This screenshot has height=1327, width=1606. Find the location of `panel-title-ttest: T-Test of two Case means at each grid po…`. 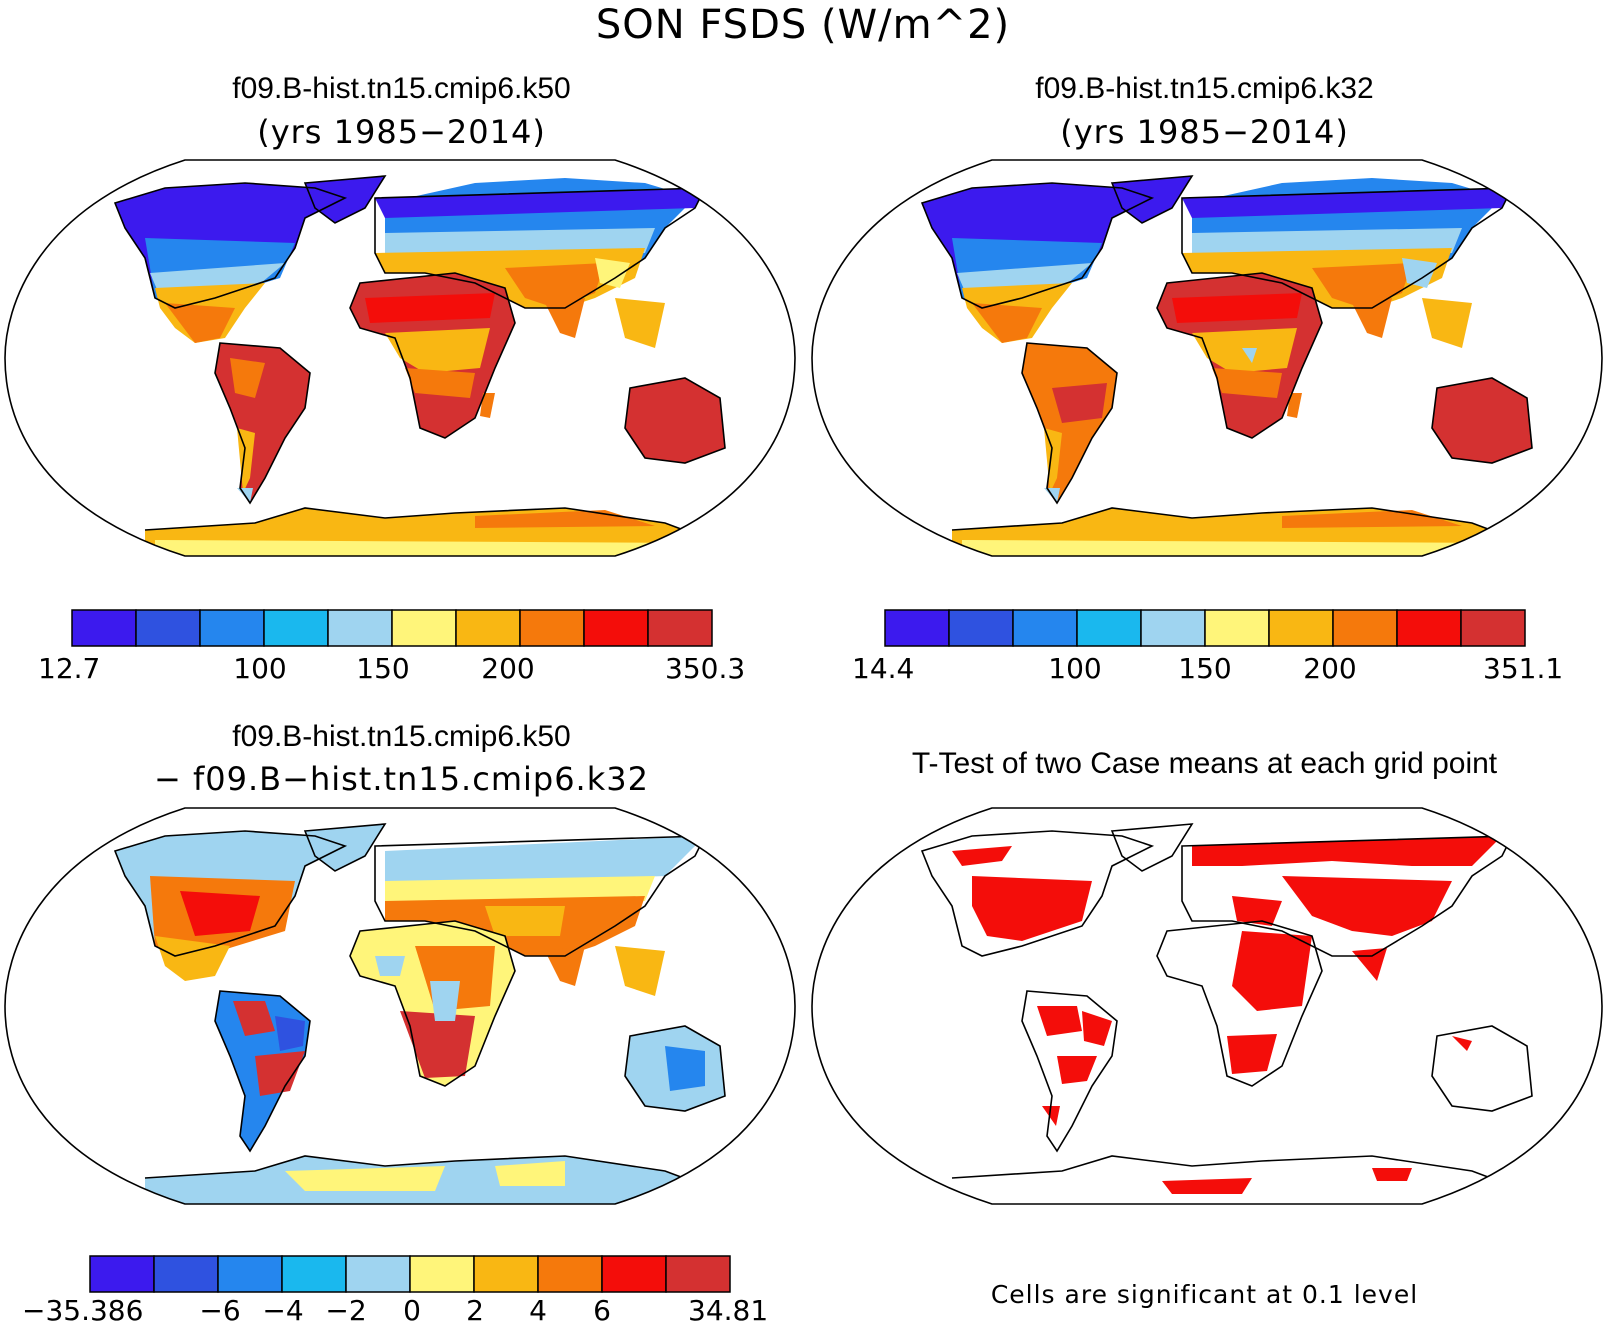

panel-title-ttest: T-Test of two Case means at each grid po… is located at coordinates (1204, 763).